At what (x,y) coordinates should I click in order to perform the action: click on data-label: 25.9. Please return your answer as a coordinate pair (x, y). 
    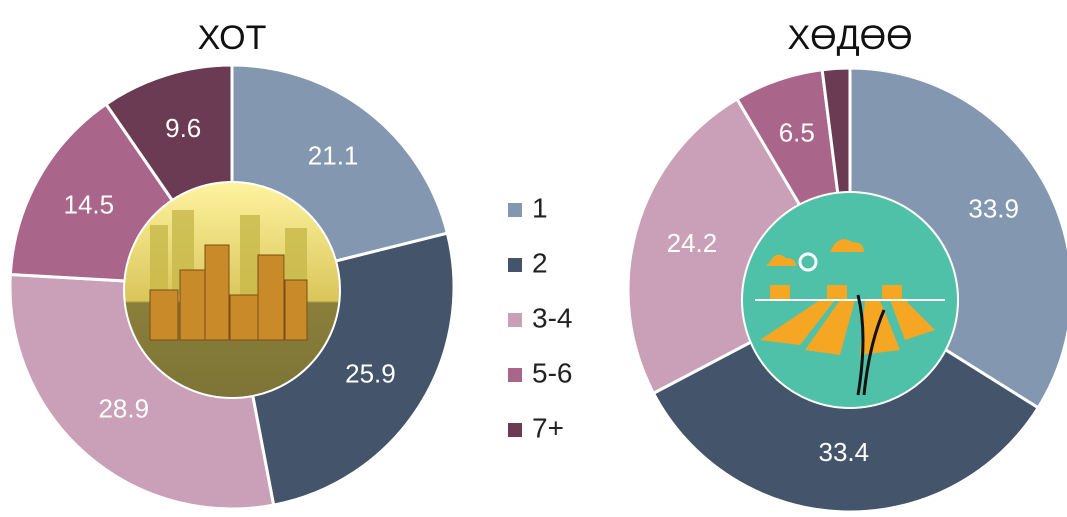
    Looking at the image, I should click on (370, 373).